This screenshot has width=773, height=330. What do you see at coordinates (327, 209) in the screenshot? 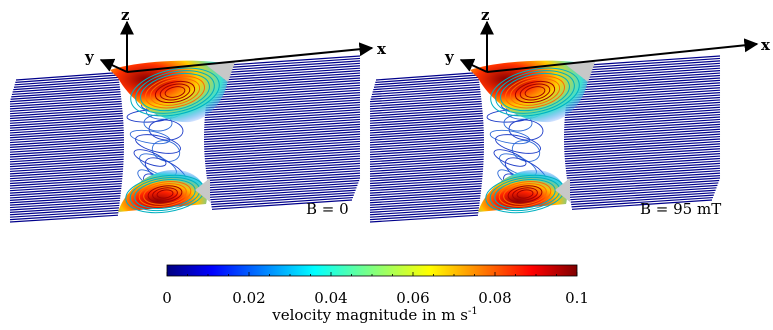
I see `panel-label-left: B = 0` at bounding box center [327, 209].